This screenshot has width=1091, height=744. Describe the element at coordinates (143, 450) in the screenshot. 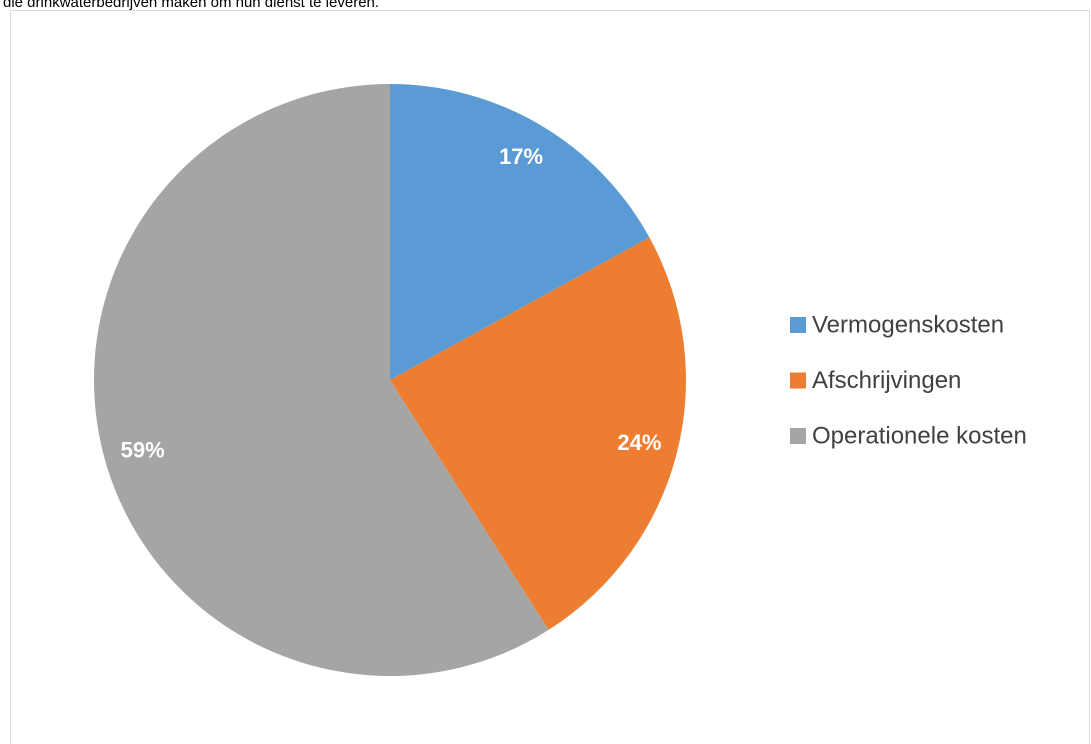

I see `data-label: 59%` at that location.